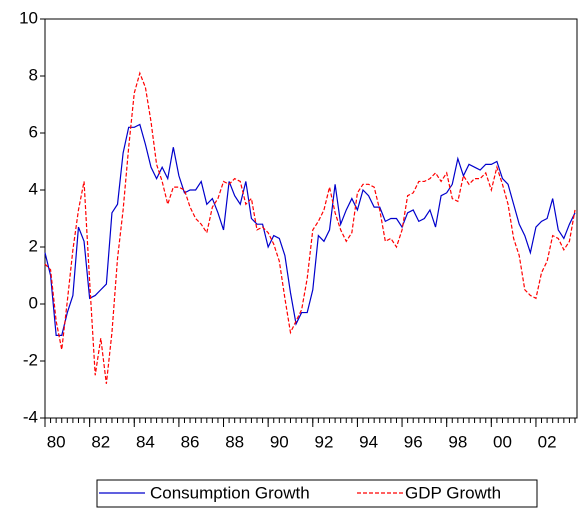  Describe the element at coordinates (230, 492) in the screenshot. I see `legend-label: Consumption Growth` at that location.